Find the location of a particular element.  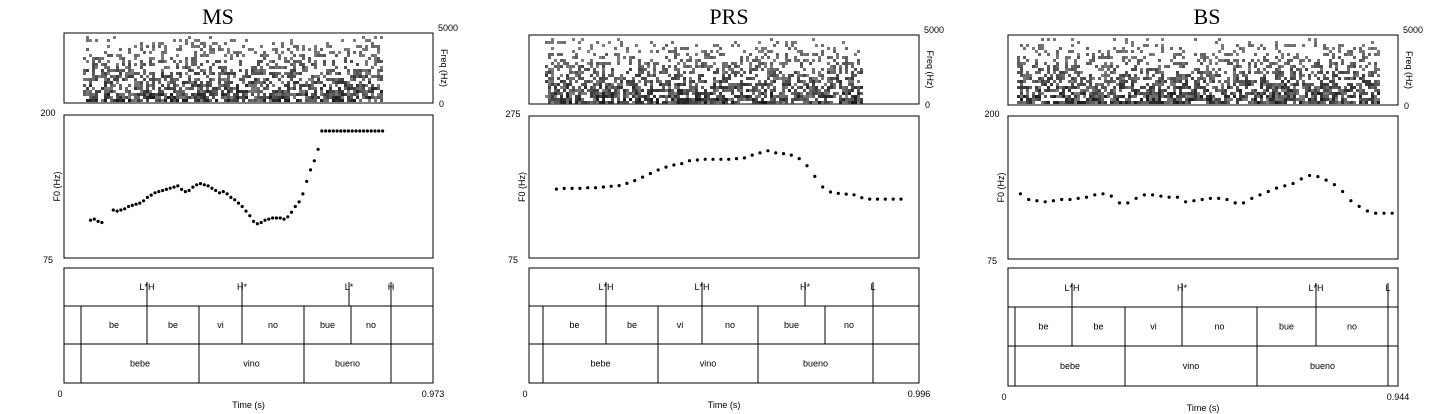

panel-title: BS is located at coordinates (1207, 16).